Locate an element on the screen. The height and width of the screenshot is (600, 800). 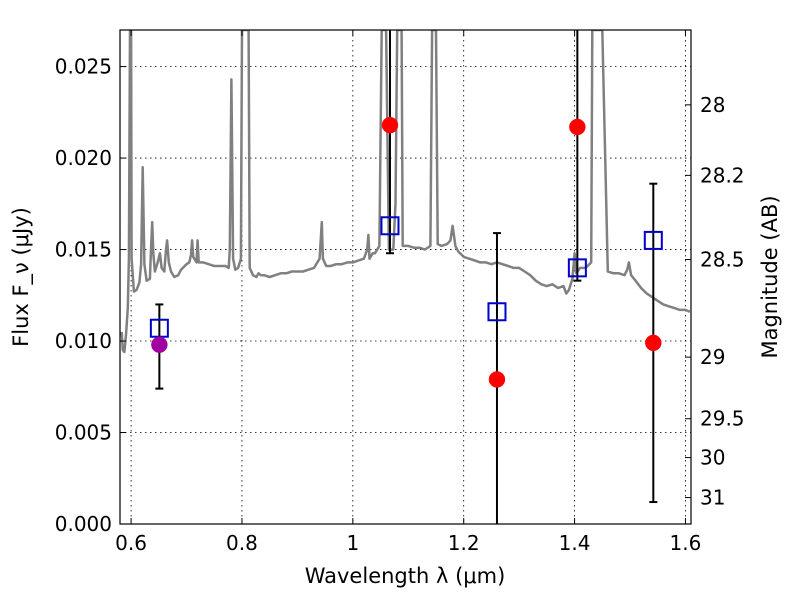
magnitude-tick-label: 30 is located at coordinates (712, 458).